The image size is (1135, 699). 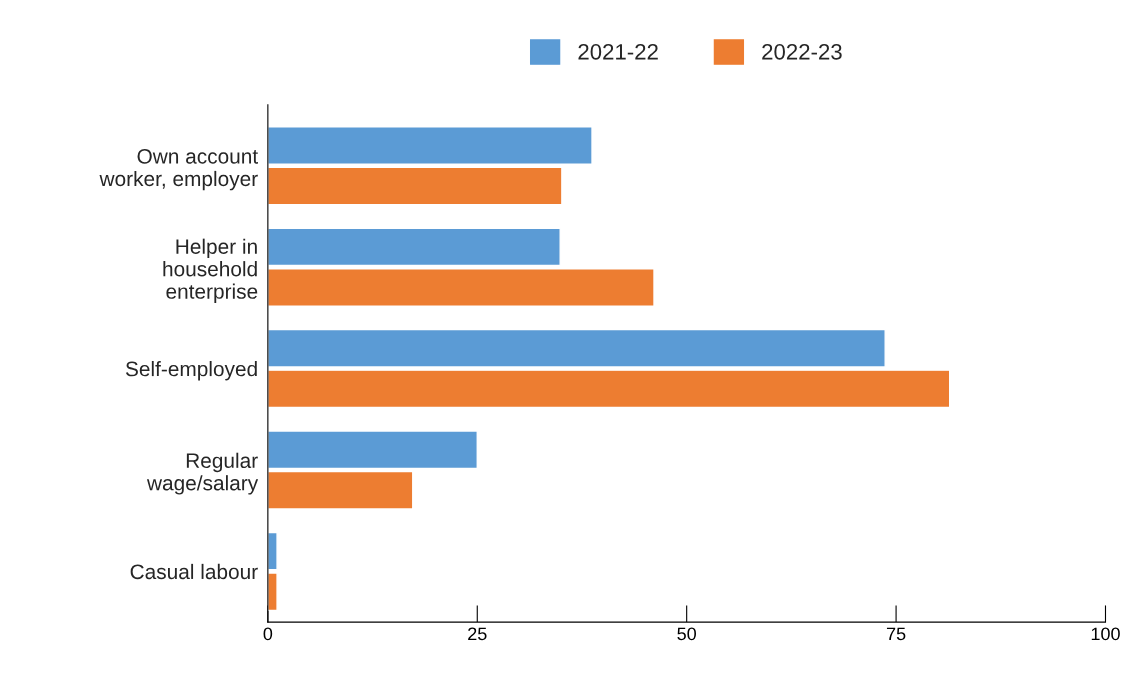 What do you see at coordinates (687, 634) in the screenshot?
I see `x-tick-label: 50` at bounding box center [687, 634].